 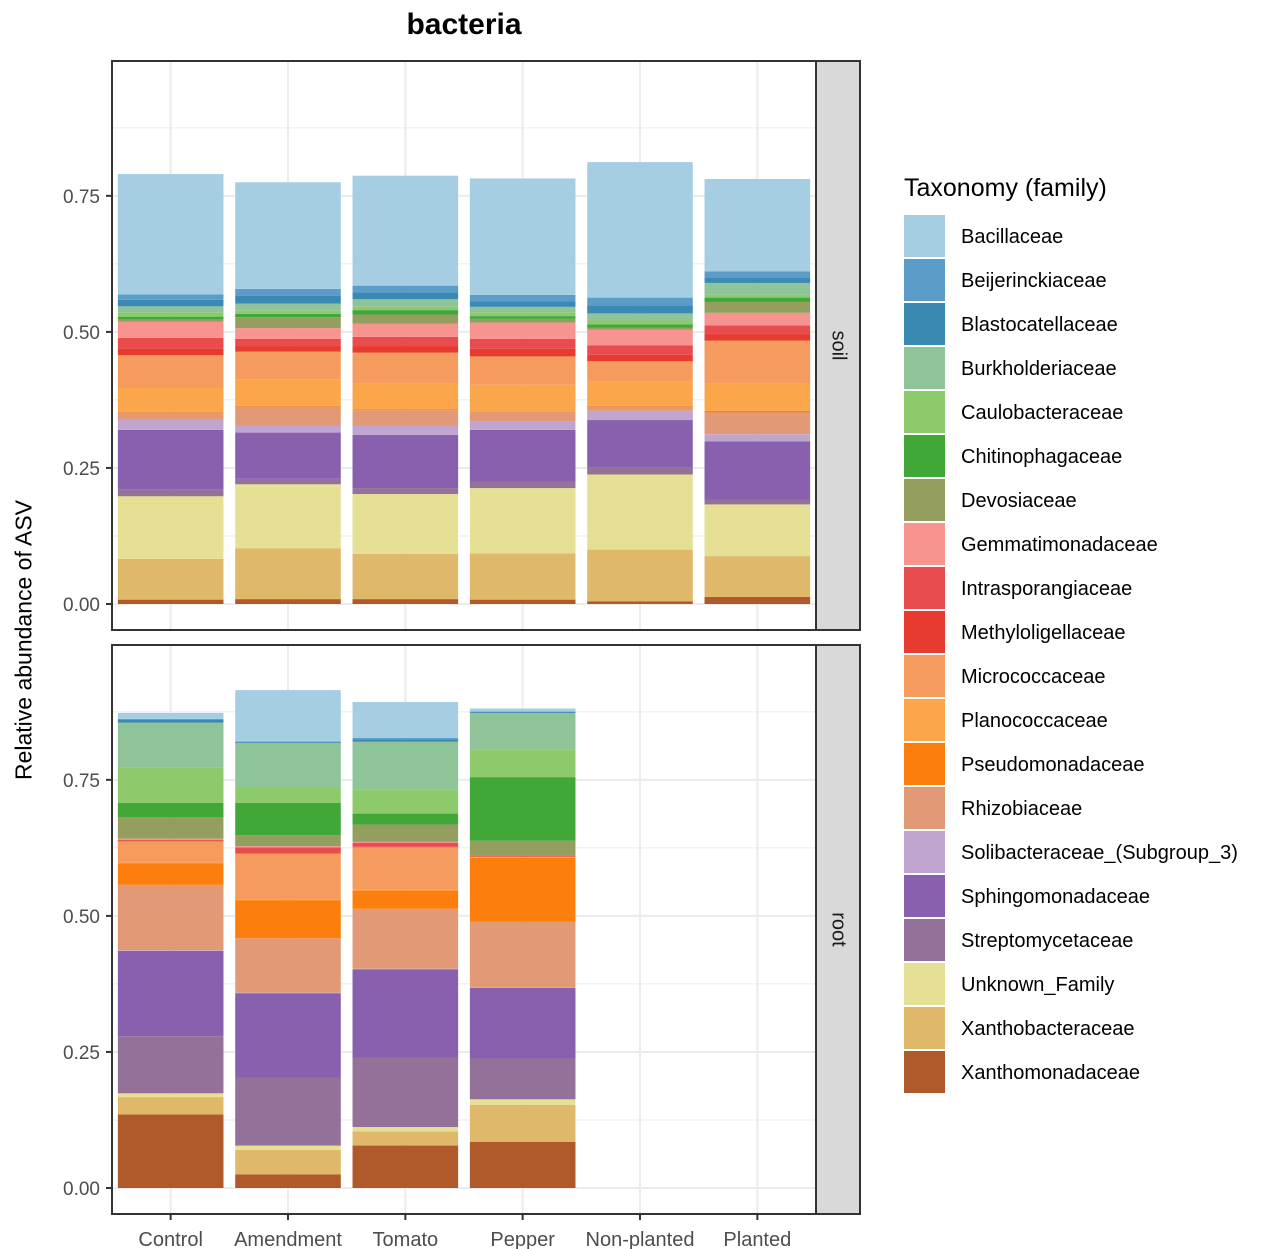 What do you see at coordinates (522, 1079) in the screenshot?
I see `bar-root-pepper-streptomycetaceae` at bounding box center [522, 1079].